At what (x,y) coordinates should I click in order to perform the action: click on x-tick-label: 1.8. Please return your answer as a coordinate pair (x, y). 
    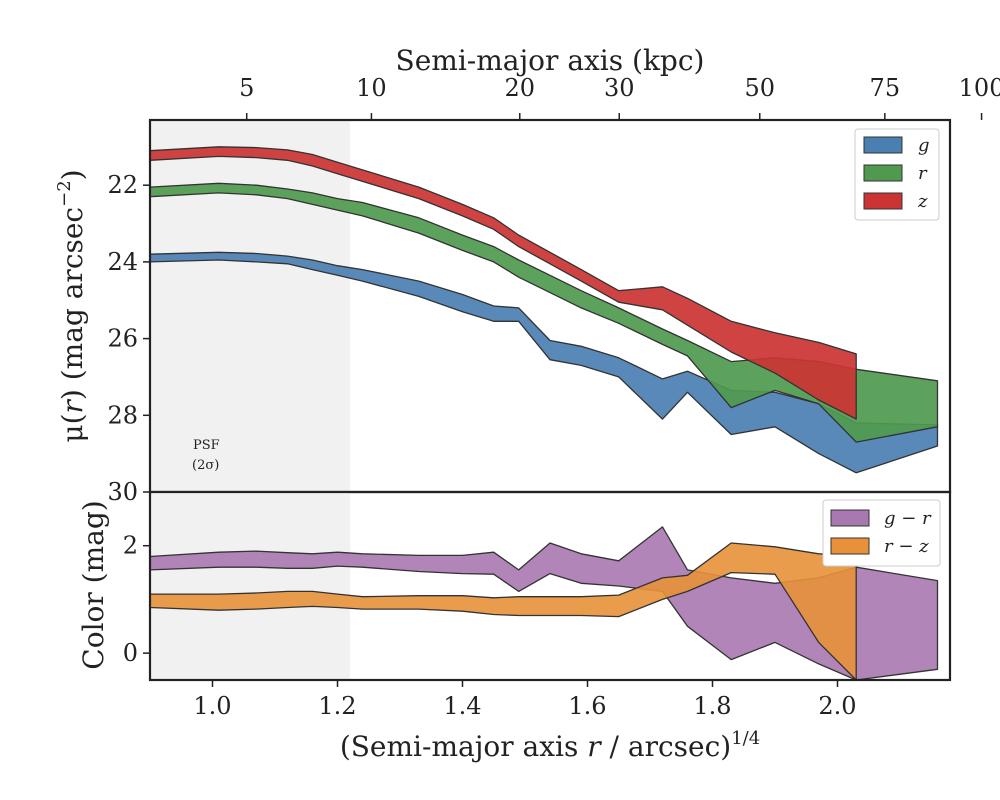
    Looking at the image, I should click on (712, 706).